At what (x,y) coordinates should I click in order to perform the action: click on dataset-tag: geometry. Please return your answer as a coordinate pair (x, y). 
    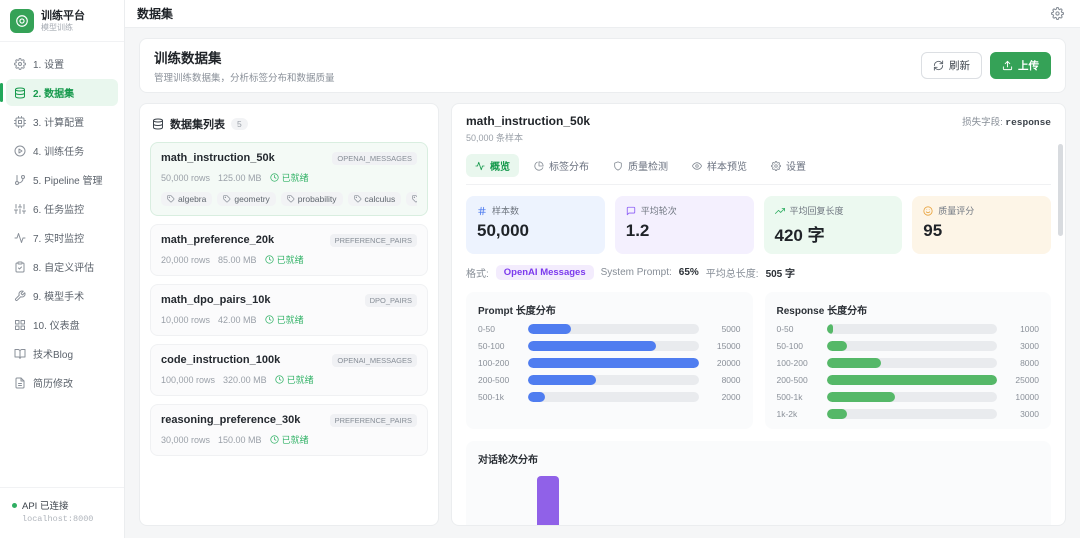
    Looking at the image, I should click on (246, 199).